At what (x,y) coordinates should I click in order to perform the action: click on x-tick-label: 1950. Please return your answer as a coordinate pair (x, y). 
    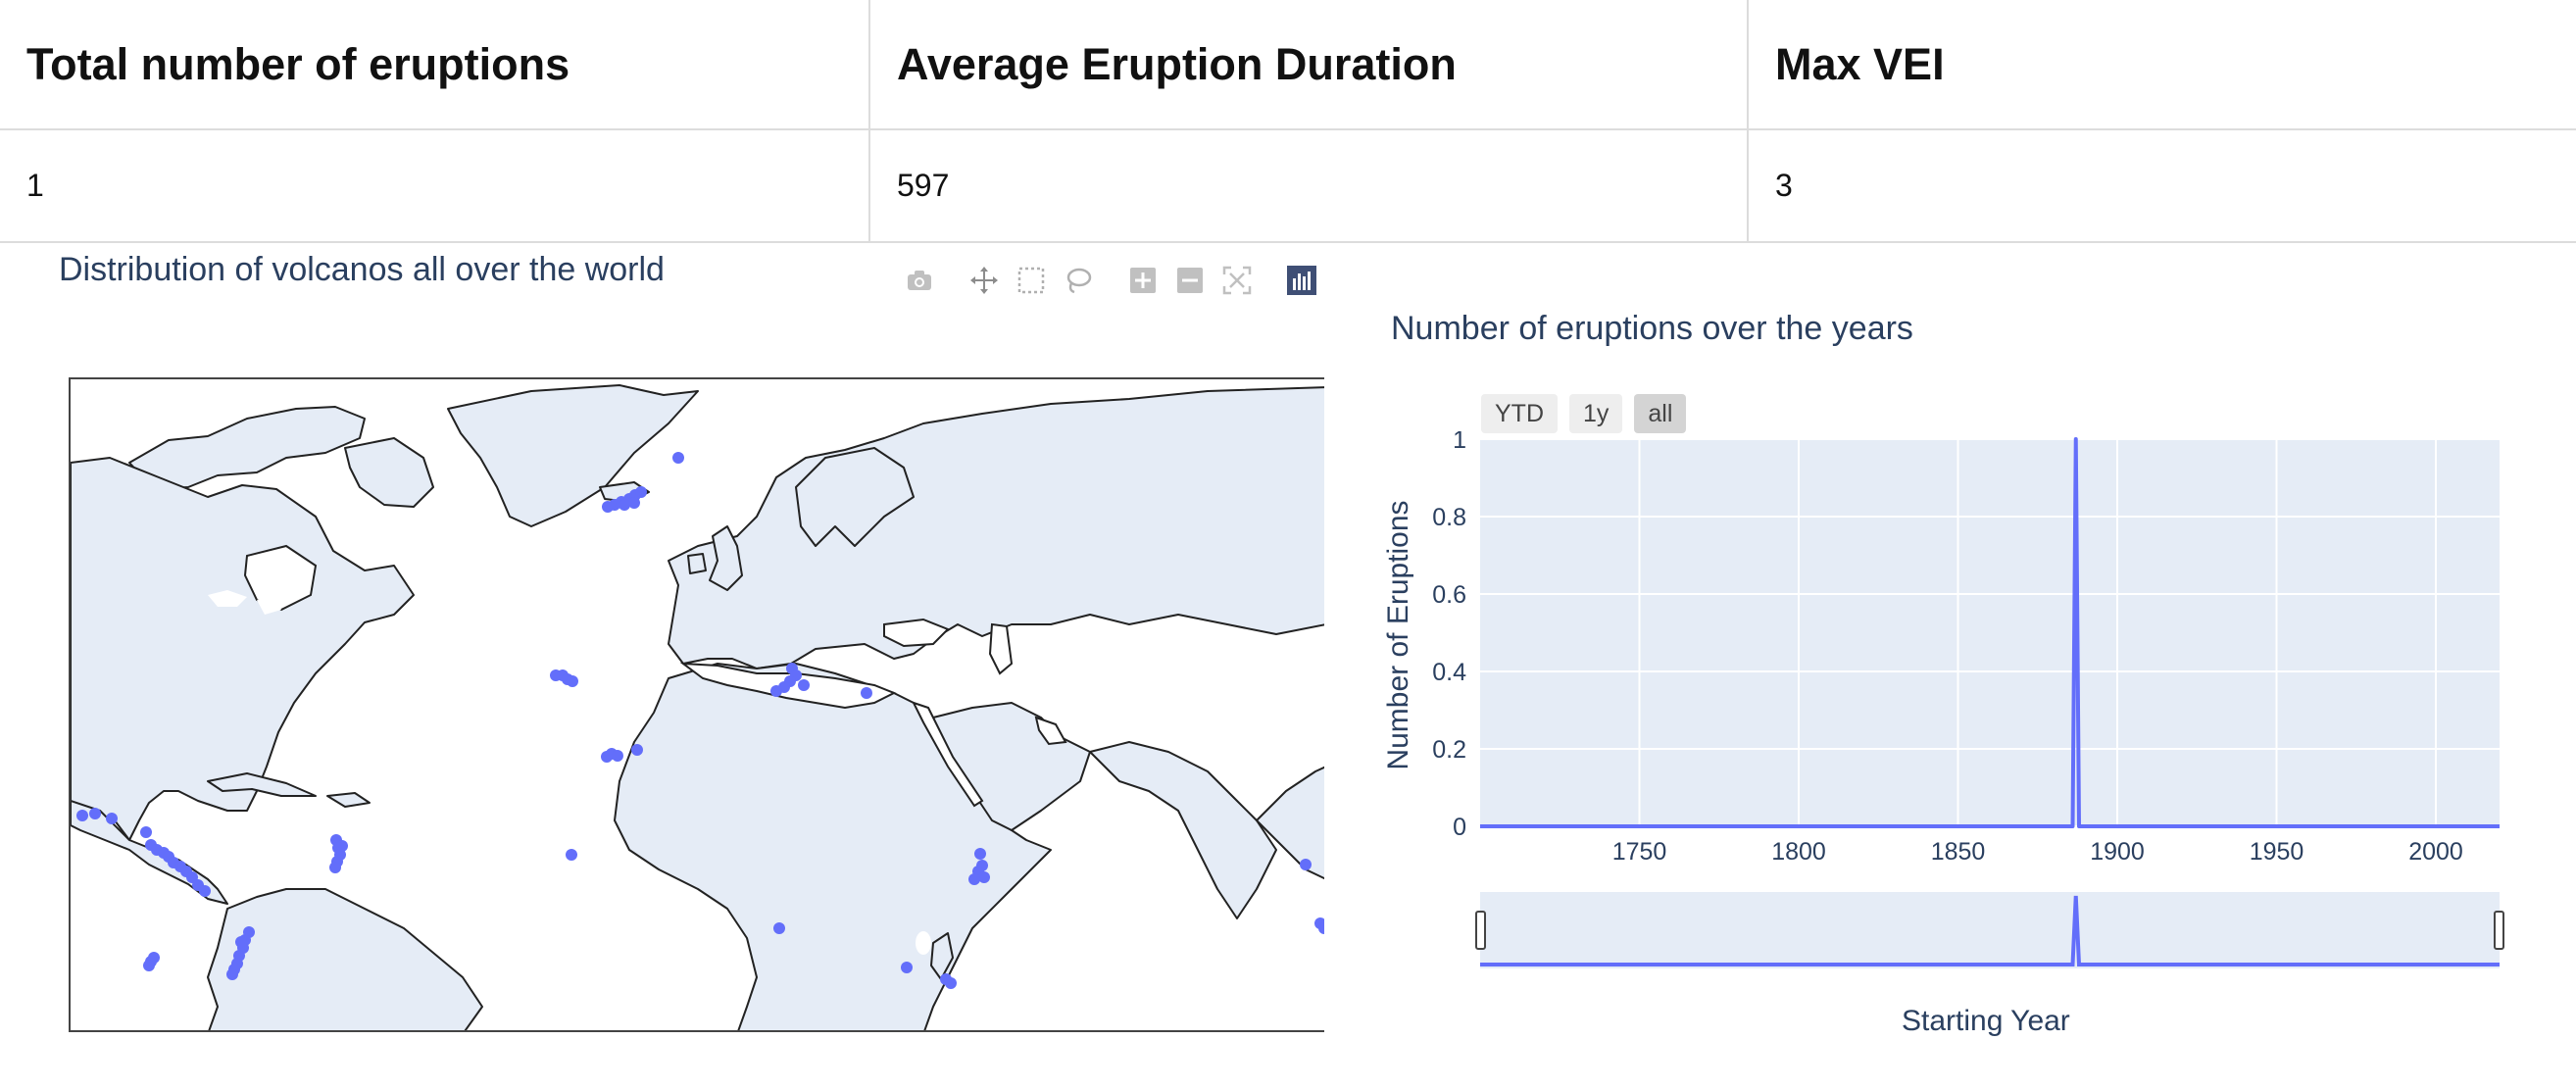
    Looking at the image, I should click on (2277, 852).